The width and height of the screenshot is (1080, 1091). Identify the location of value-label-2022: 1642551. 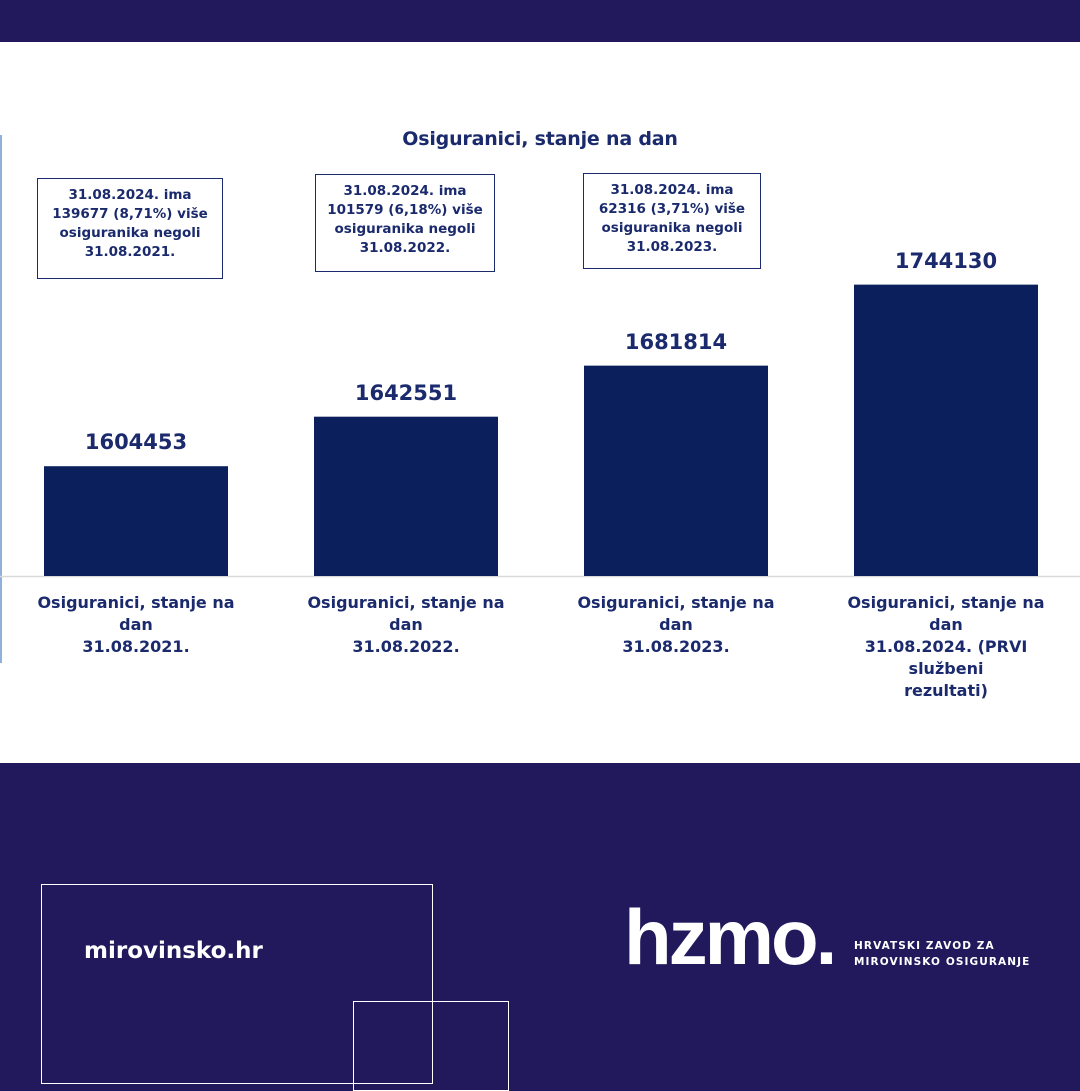
(406, 392).